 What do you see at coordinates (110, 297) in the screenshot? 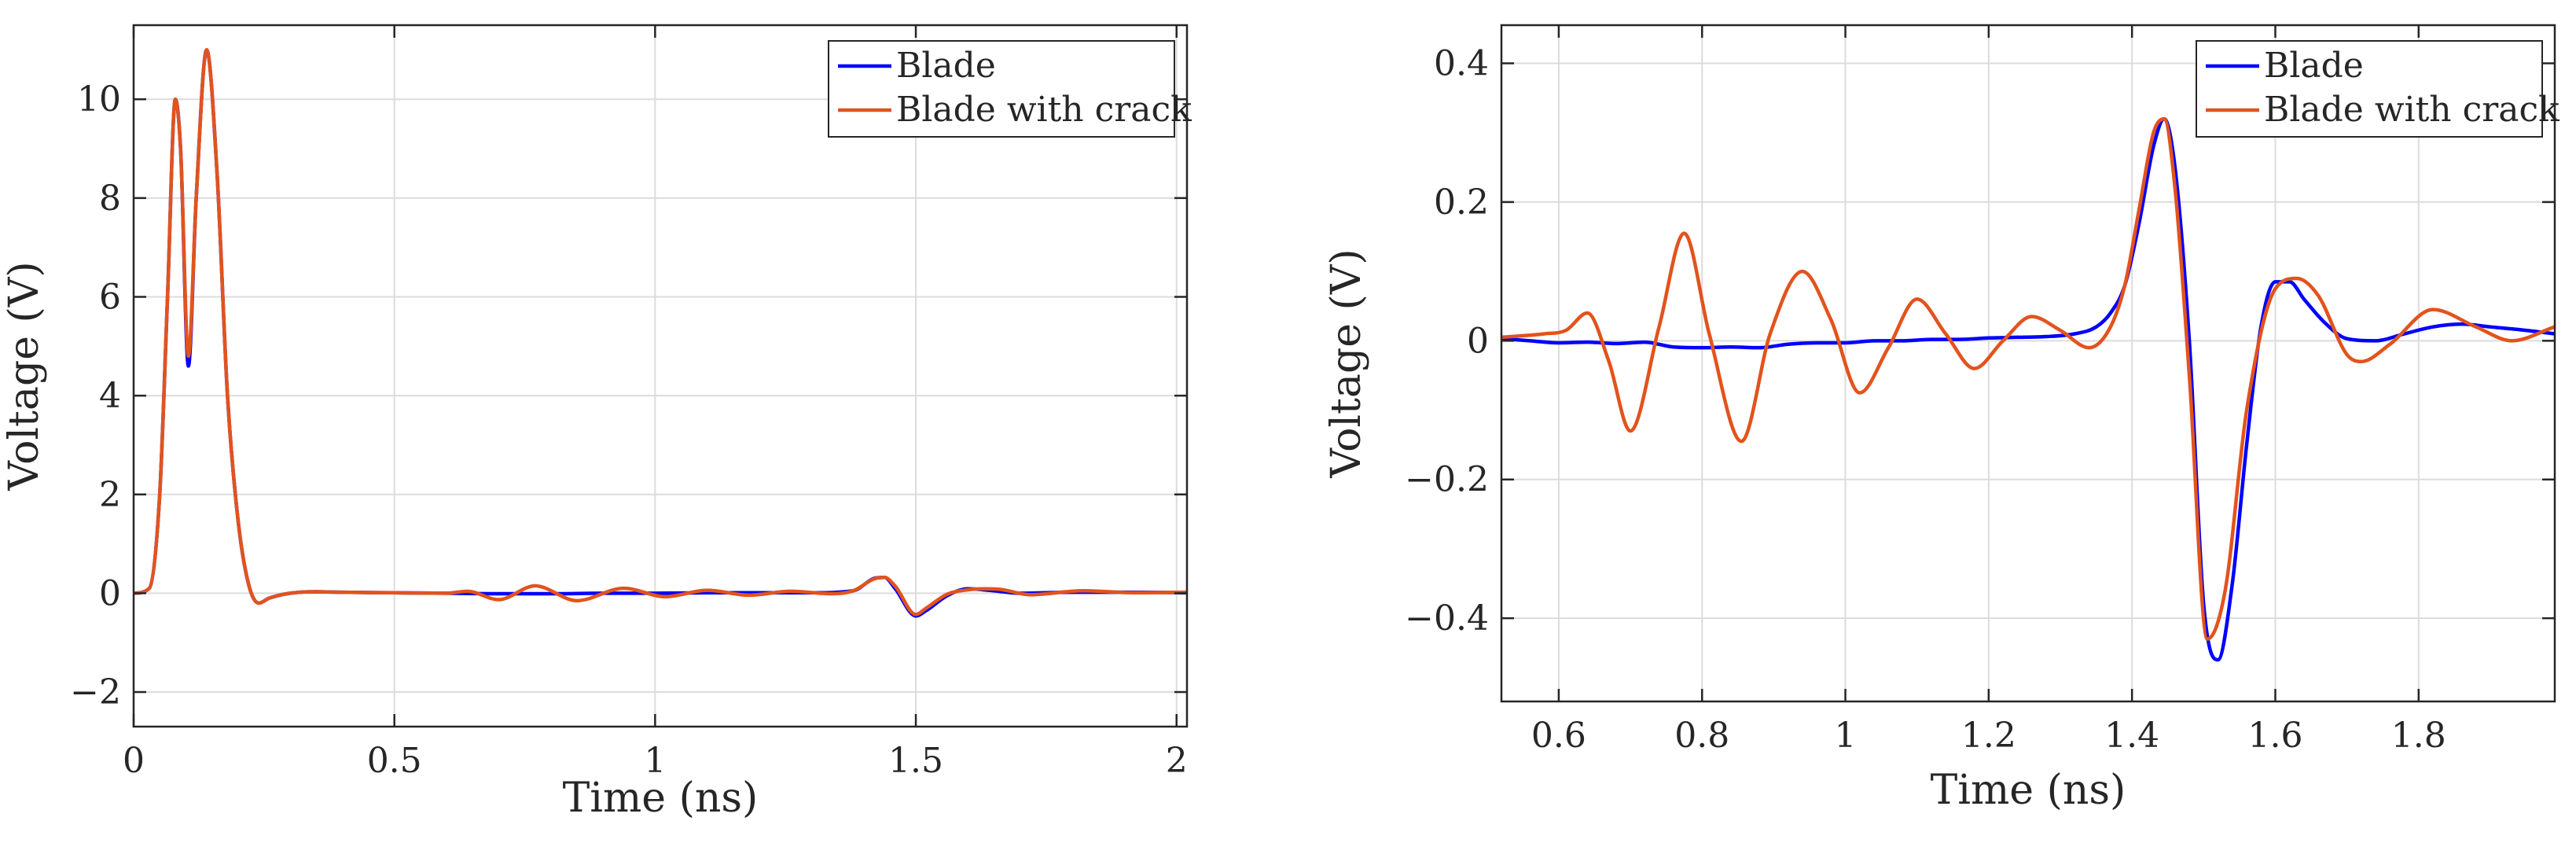
I see `left-y-tick-label: 6` at bounding box center [110, 297].